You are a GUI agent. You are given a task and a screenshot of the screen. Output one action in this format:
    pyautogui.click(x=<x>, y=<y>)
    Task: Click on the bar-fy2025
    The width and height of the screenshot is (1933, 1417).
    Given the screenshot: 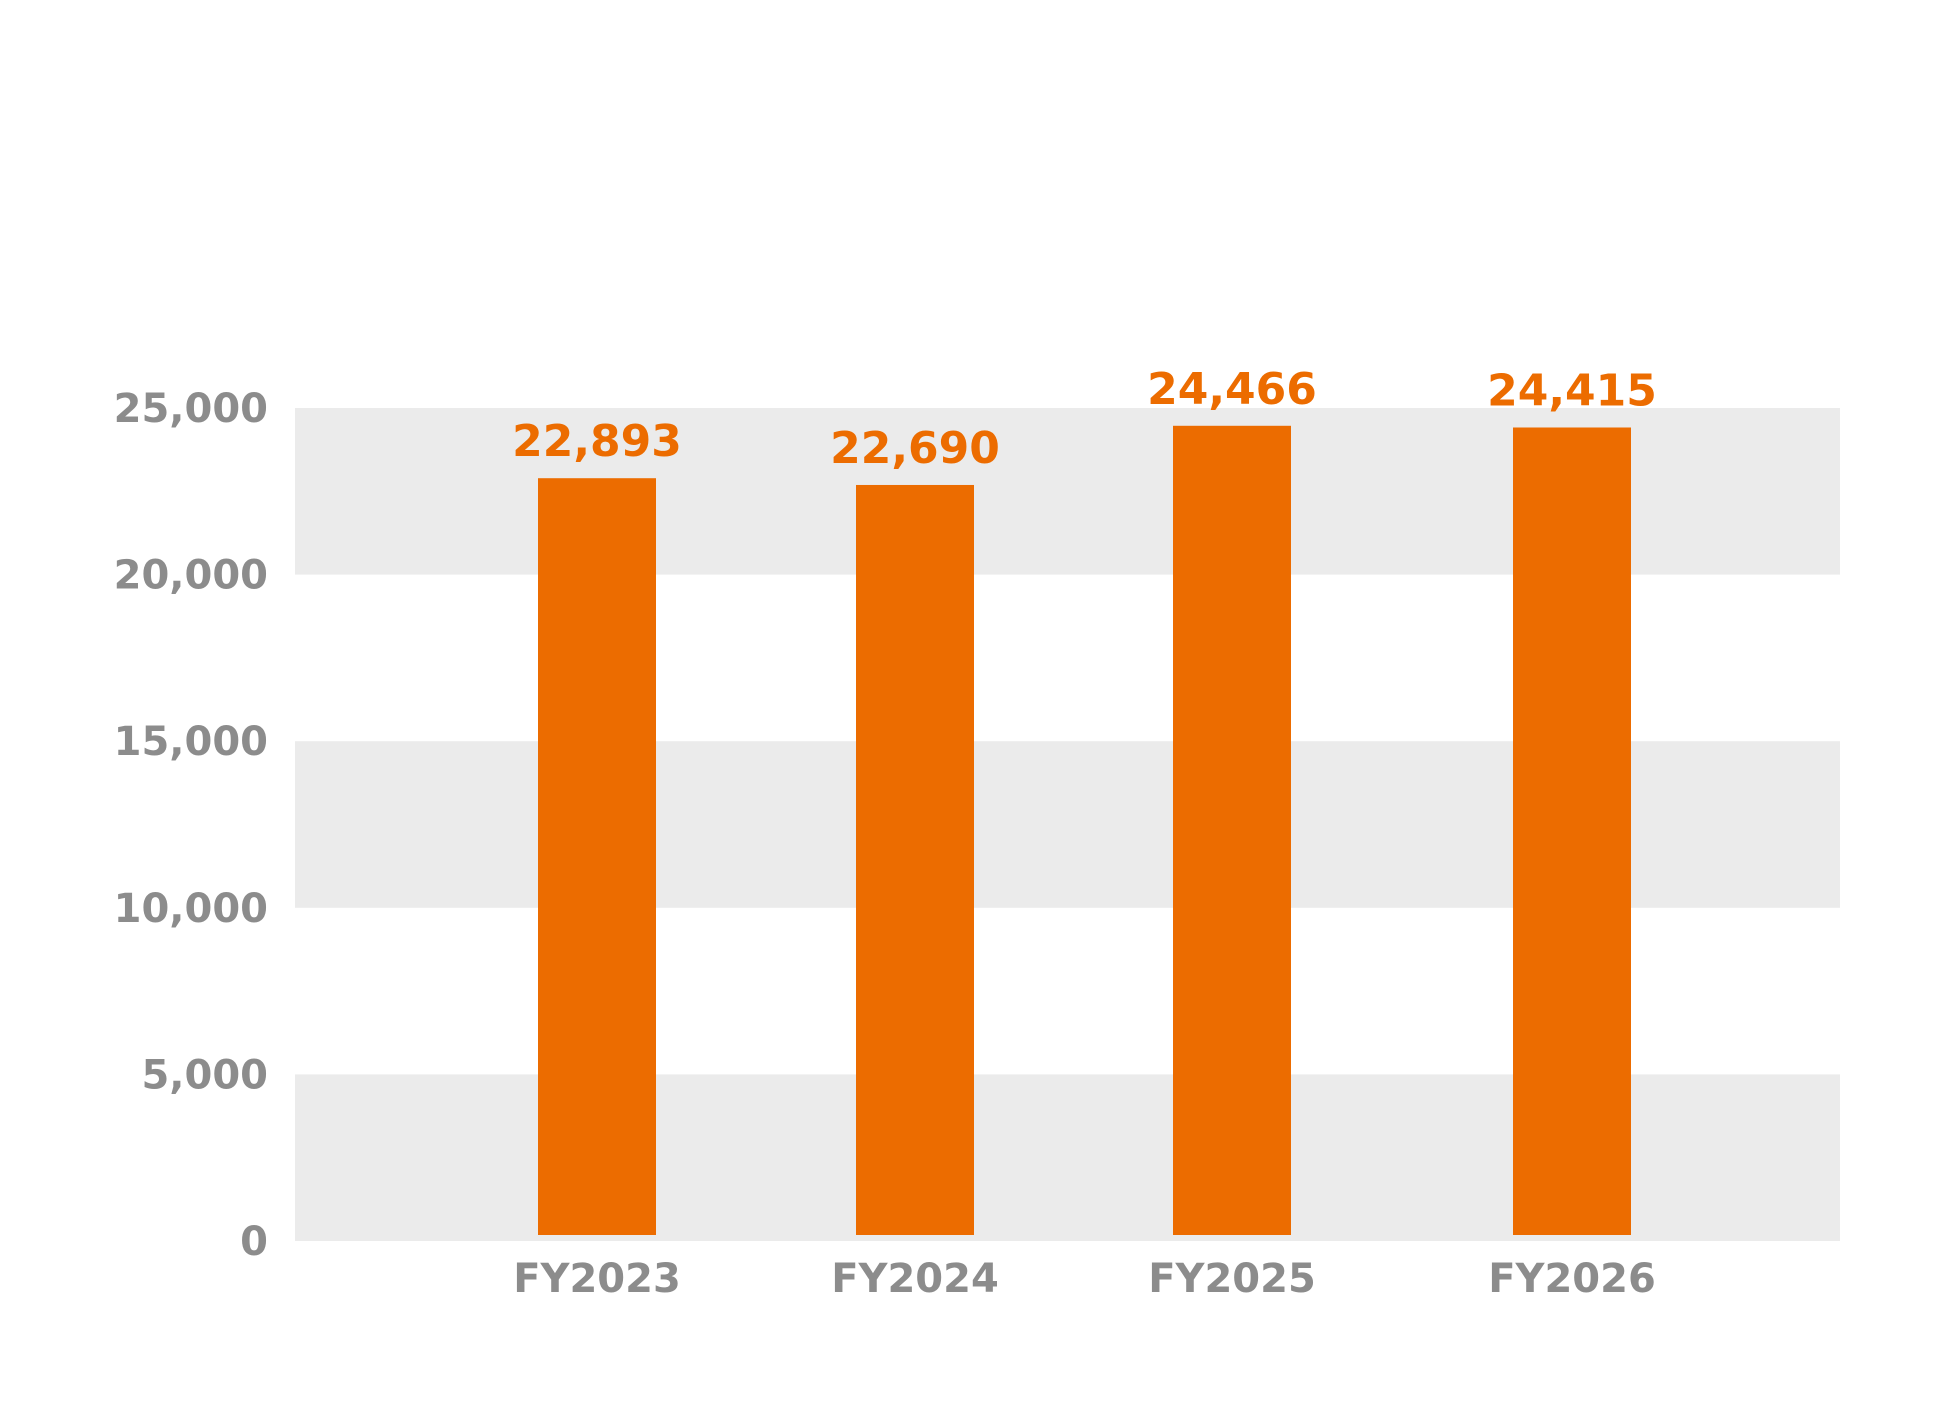 What is the action you would take?
    pyautogui.click(x=1232, y=830)
    